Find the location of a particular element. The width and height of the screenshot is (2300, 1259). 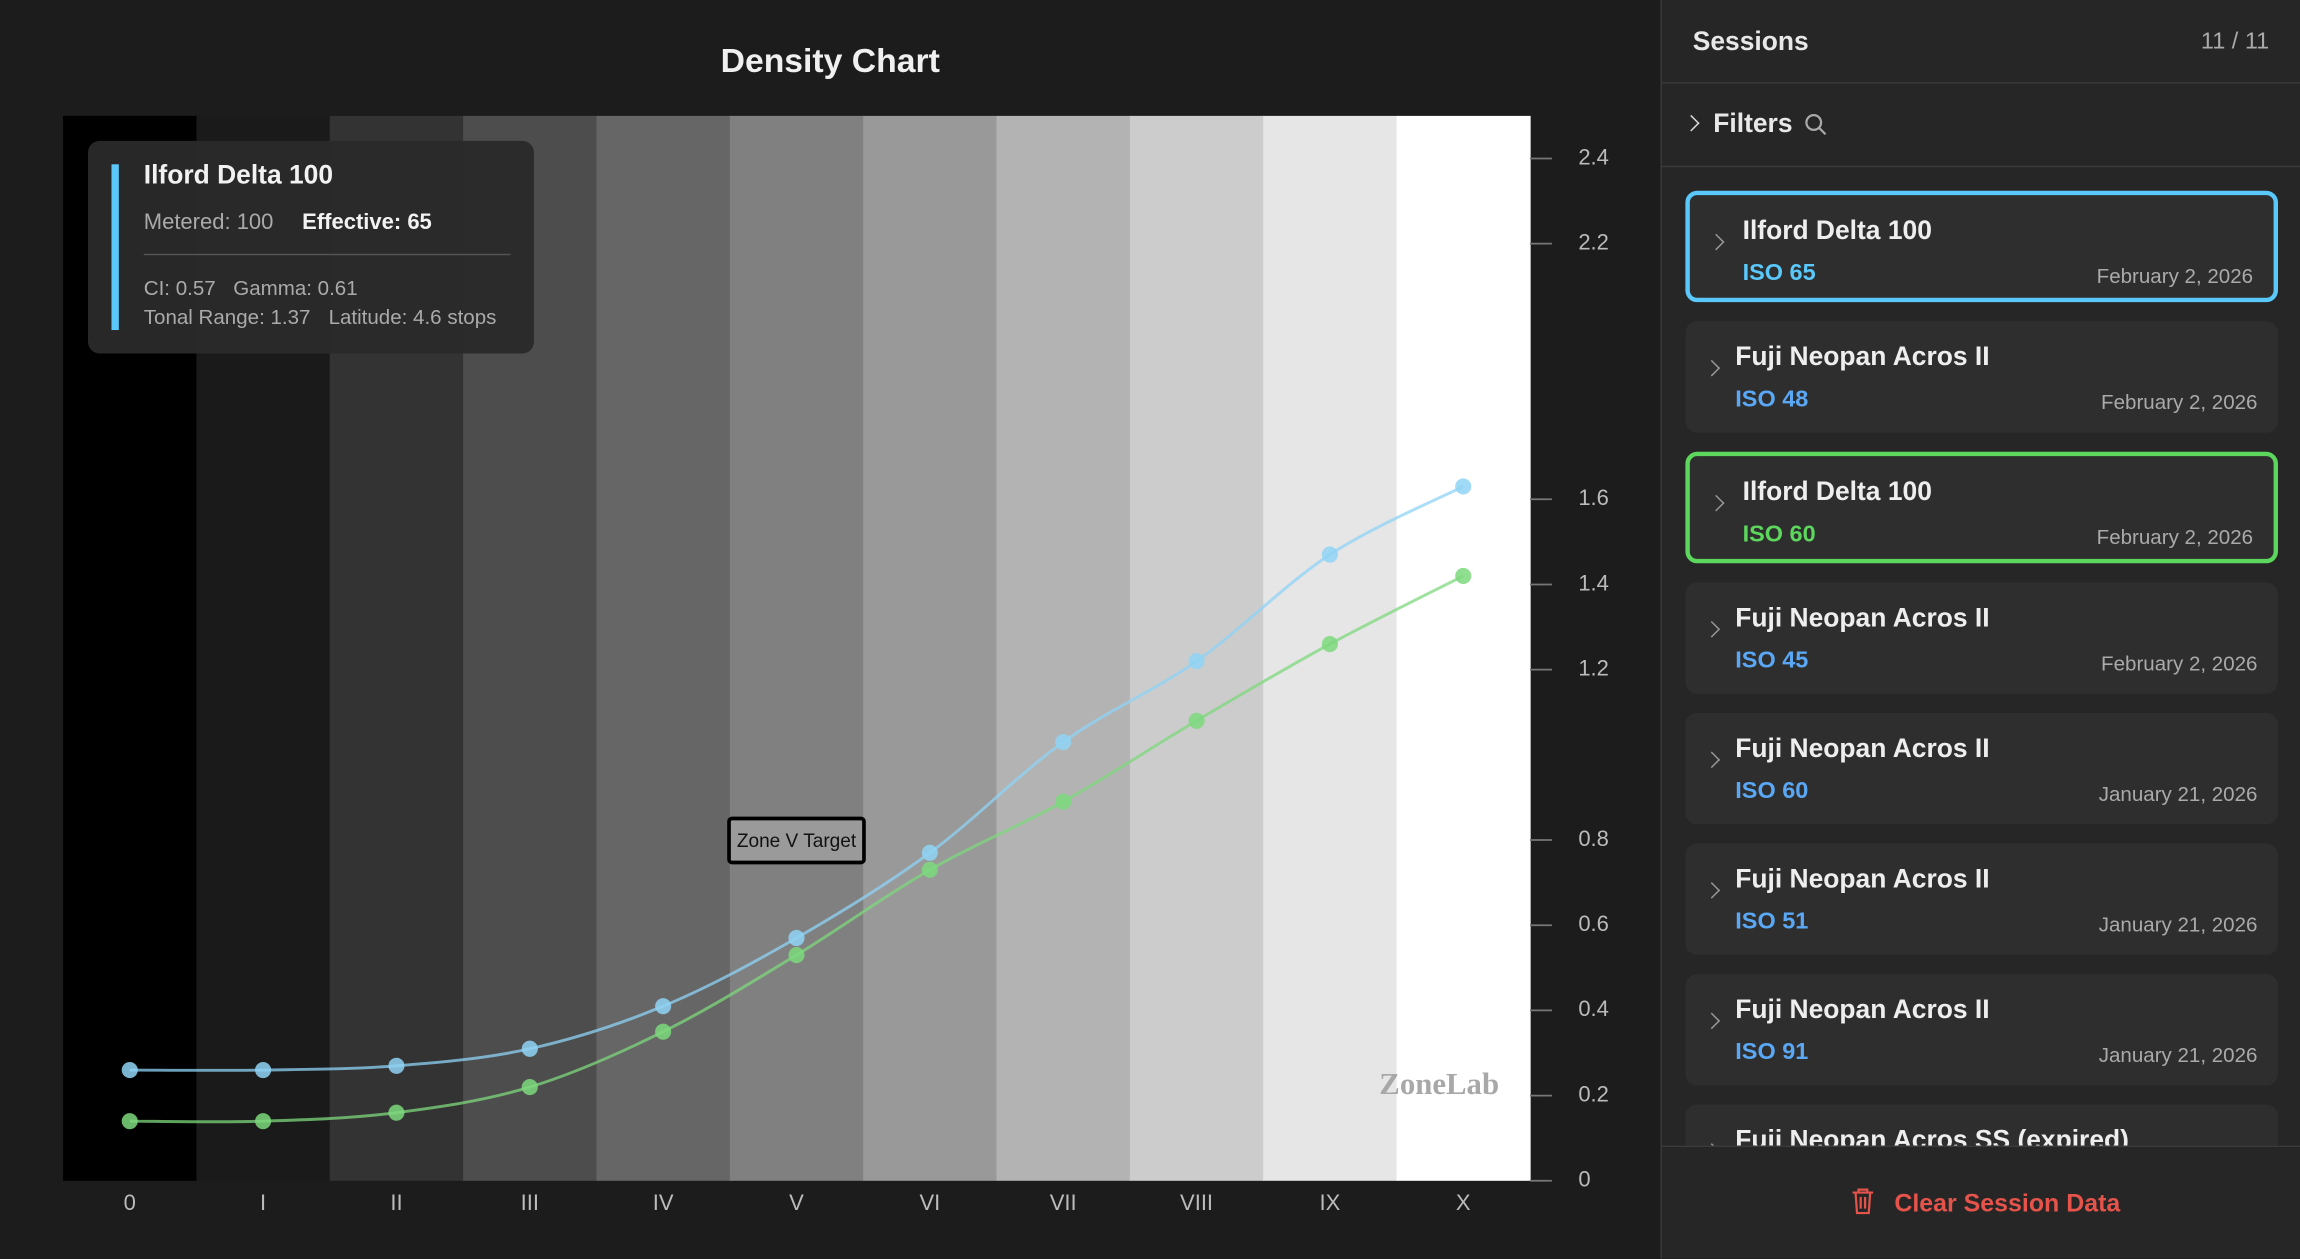

y-tick-label: 0.2 is located at coordinates (1593, 1093).